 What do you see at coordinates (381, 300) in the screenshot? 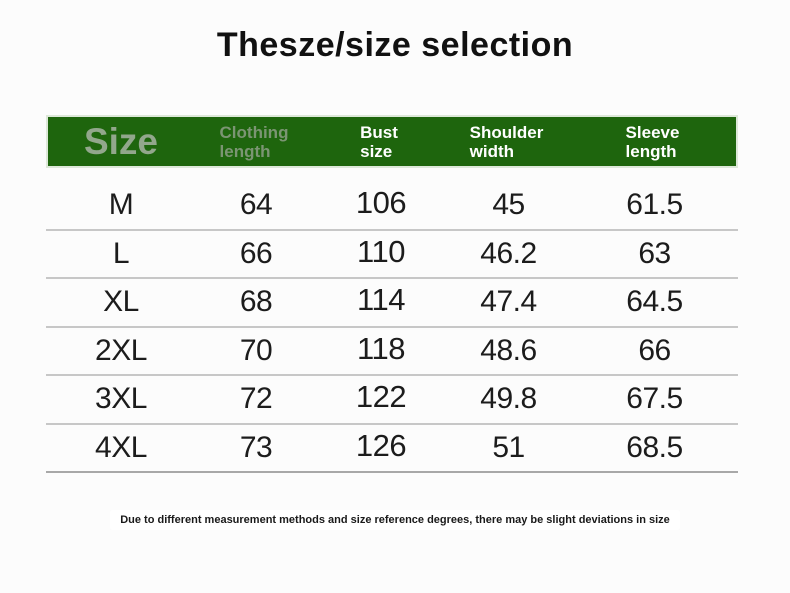
I see `cell-bust-size: 114` at bounding box center [381, 300].